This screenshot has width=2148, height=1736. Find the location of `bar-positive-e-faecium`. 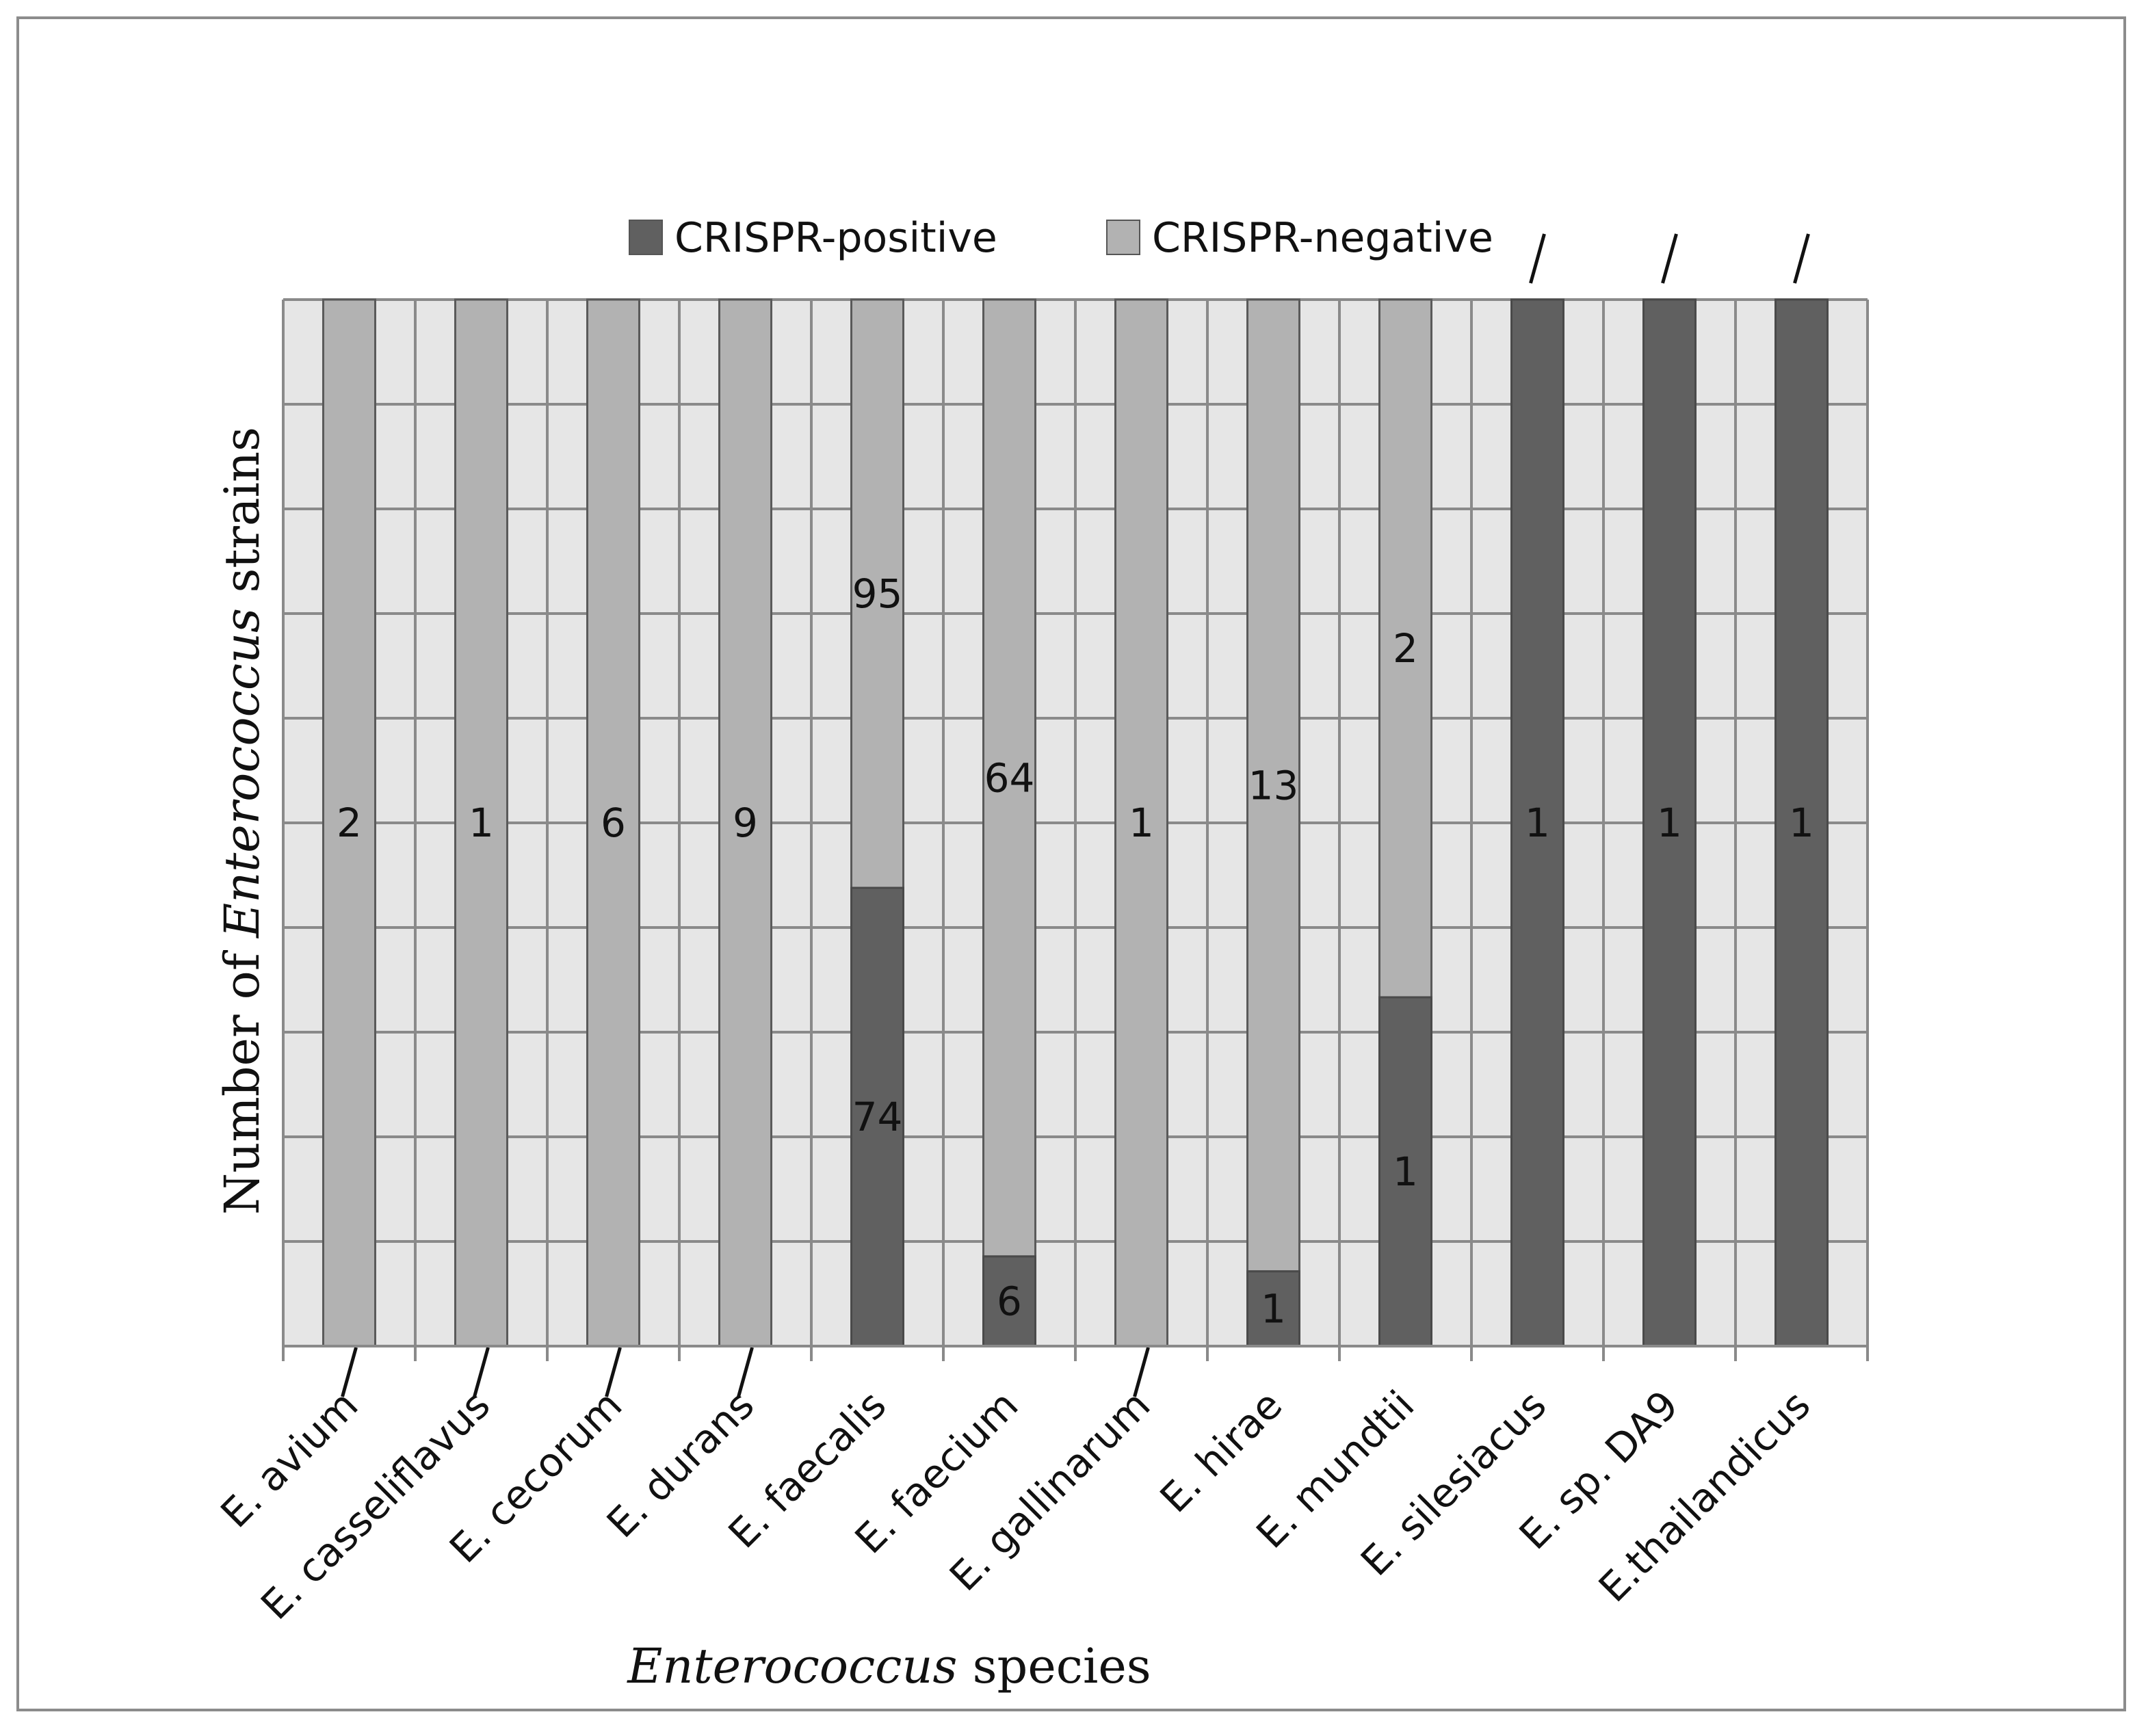

bar-positive-e-faecium is located at coordinates (1009, 1301).